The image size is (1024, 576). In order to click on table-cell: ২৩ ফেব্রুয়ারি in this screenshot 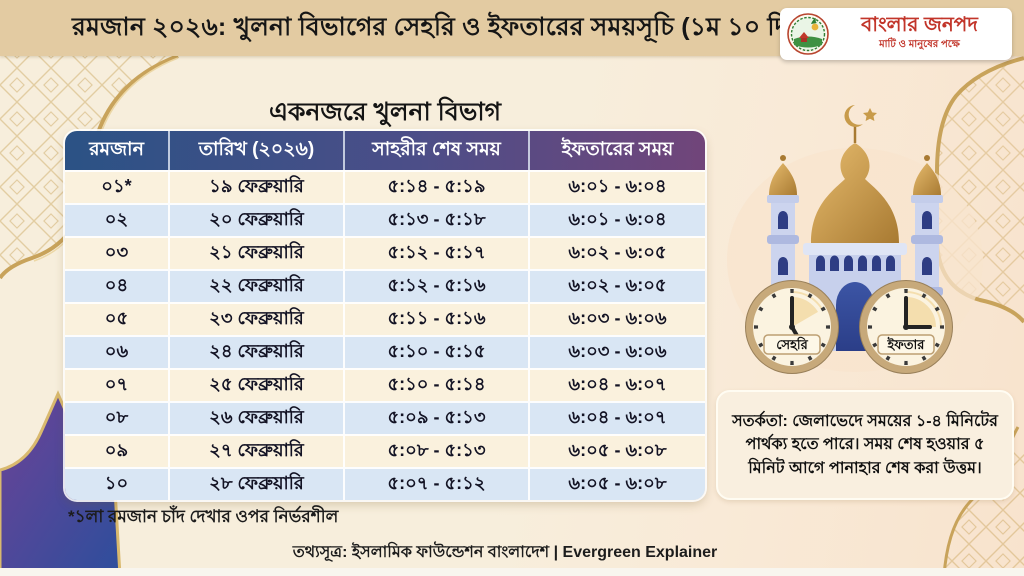, I will do `click(257, 319)`.